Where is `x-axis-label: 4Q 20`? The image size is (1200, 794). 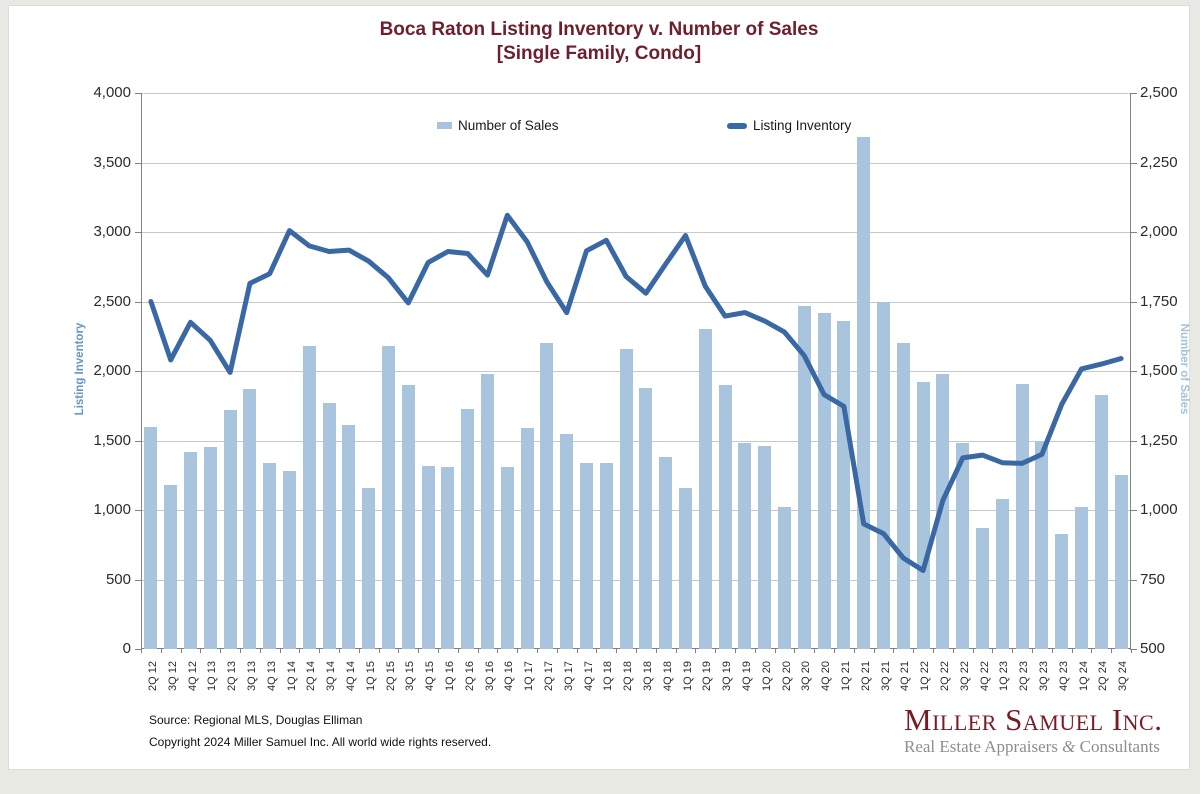 x-axis-label: 4Q 20 is located at coordinates (826, 676).